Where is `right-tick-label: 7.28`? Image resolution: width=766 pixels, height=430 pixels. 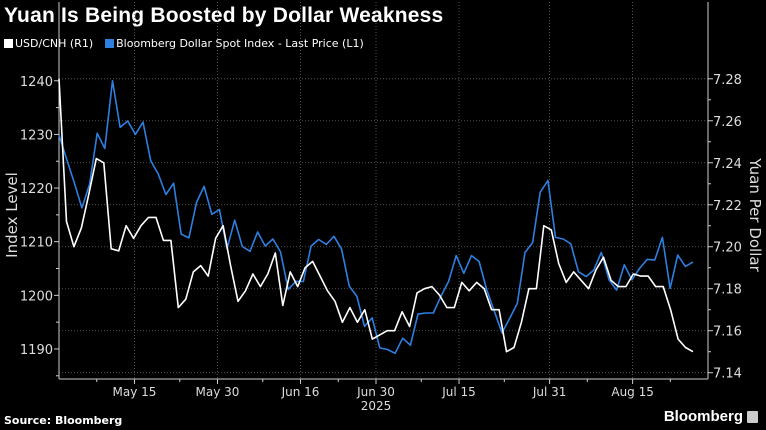
right-tick-label: 7.28 is located at coordinates (727, 80).